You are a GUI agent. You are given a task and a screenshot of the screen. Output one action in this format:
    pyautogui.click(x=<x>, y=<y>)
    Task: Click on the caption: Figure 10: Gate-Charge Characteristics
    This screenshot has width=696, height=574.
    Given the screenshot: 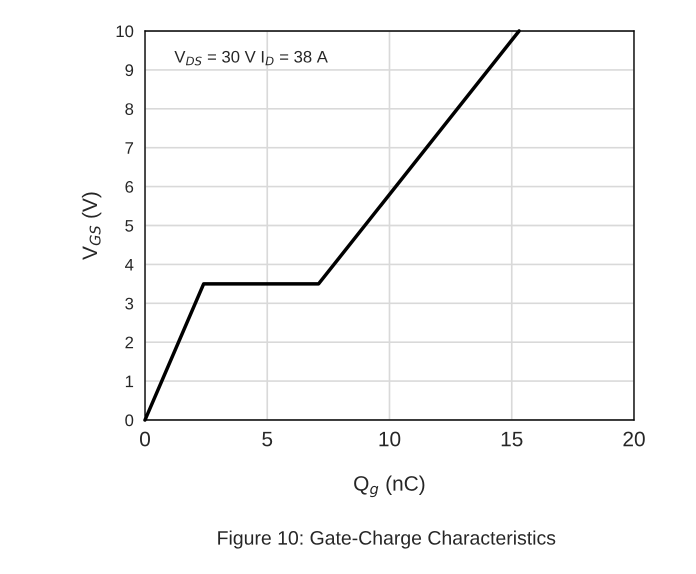 What is the action you would take?
    pyautogui.click(x=387, y=539)
    